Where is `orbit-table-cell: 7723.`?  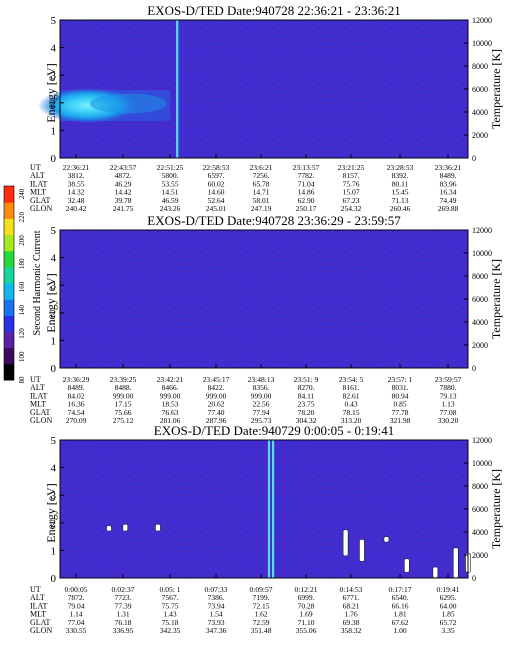
orbit-table-cell: 7723. is located at coordinates (123, 597).